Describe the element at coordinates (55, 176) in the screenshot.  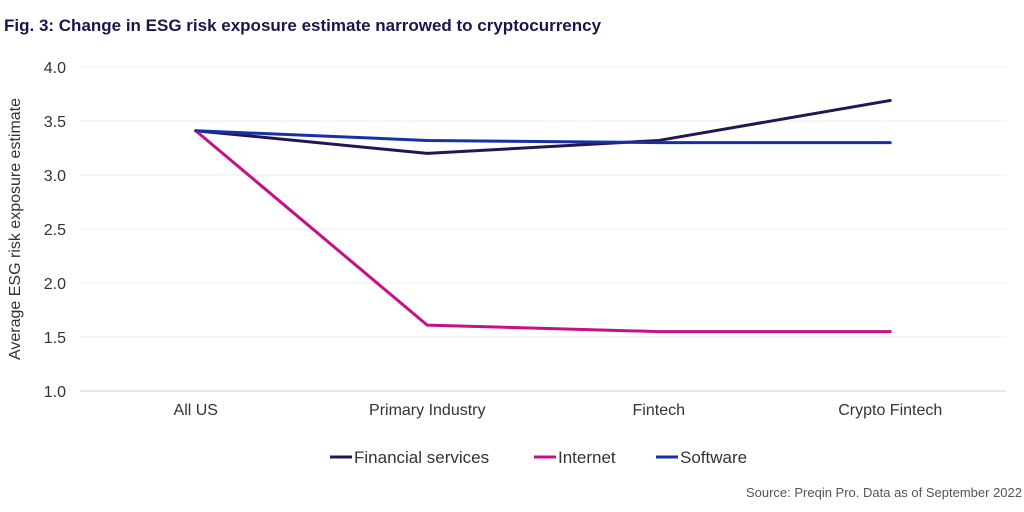
I see `y-tick-label: 3.0` at that location.